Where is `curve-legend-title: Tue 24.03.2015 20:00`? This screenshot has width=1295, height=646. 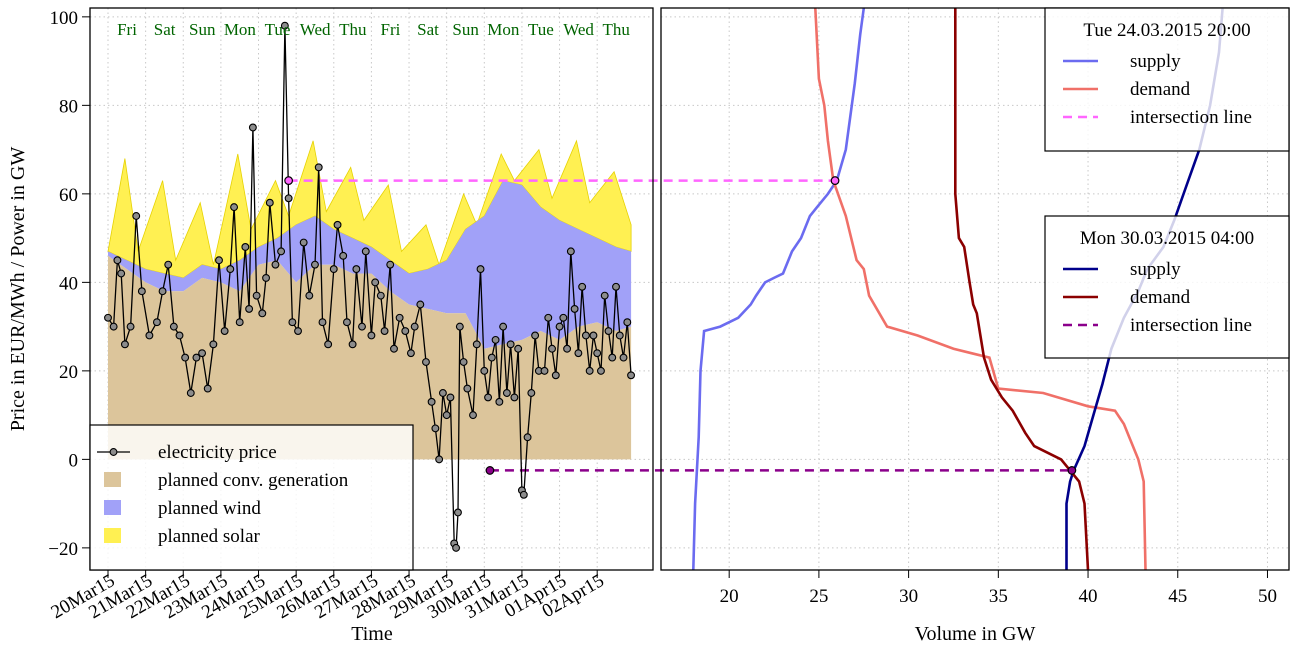
curve-legend-title: Tue 24.03.2015 20:00 is located at coordinates (1166, 30).